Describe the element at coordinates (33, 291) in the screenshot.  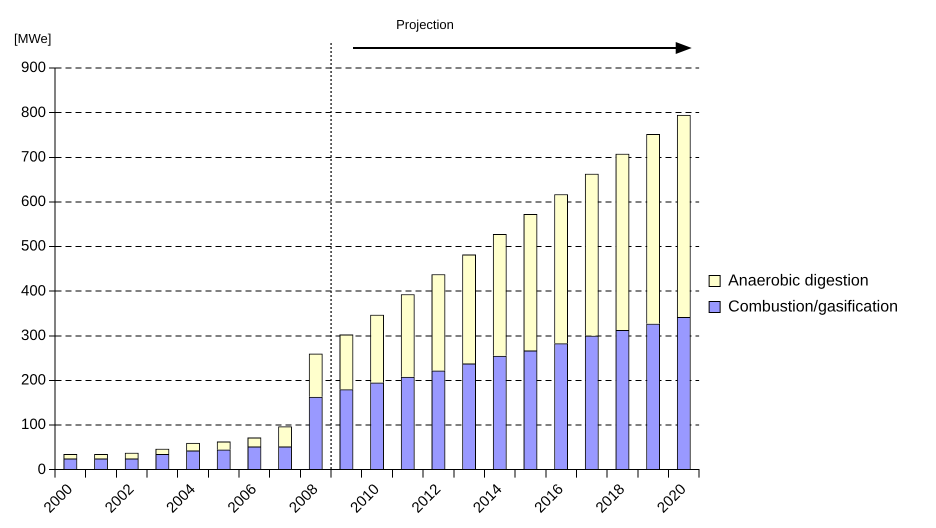
I see `y-tick-label: 400` at that location.